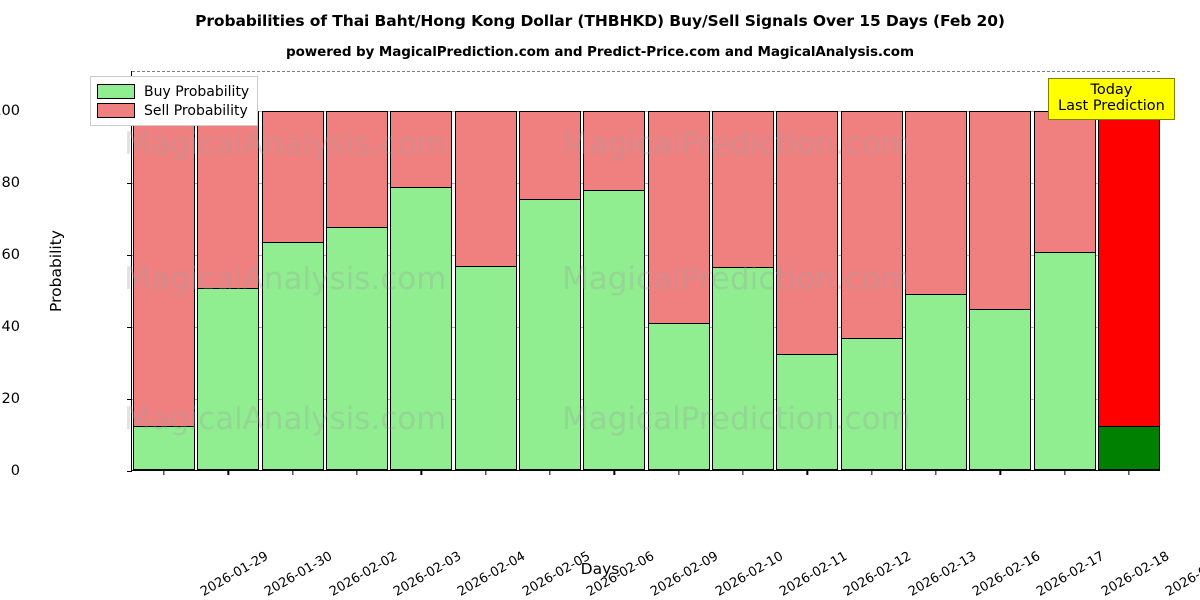 The image size is (1200, 600). What do you see at coordinates (10, 110) in the screenshot?
I see `y-tick-label: 100` at bounding box center [10, 110].